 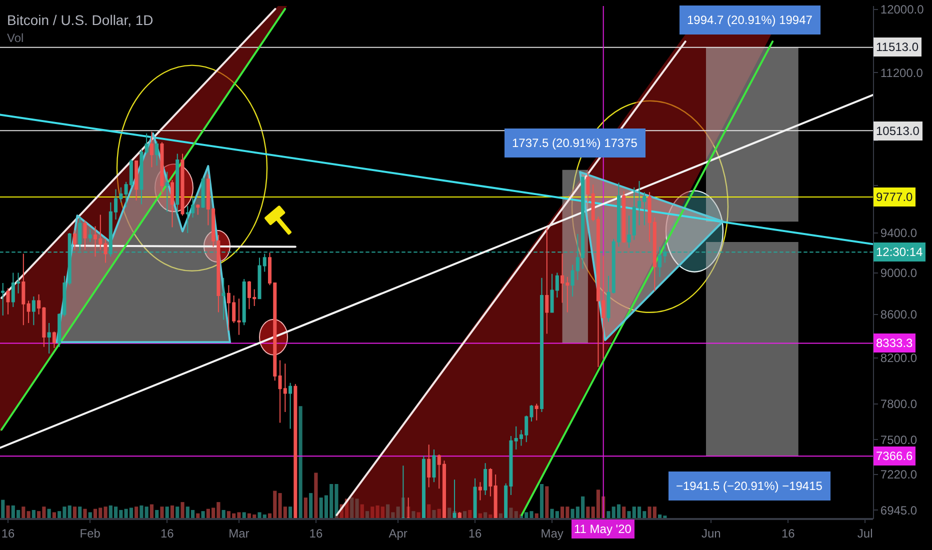 What do you see at coordinates (749, 486) in the screenshot?
I see `annotation: −1941.5 (−20.91%) −19415` at bounding box center [749, 486].